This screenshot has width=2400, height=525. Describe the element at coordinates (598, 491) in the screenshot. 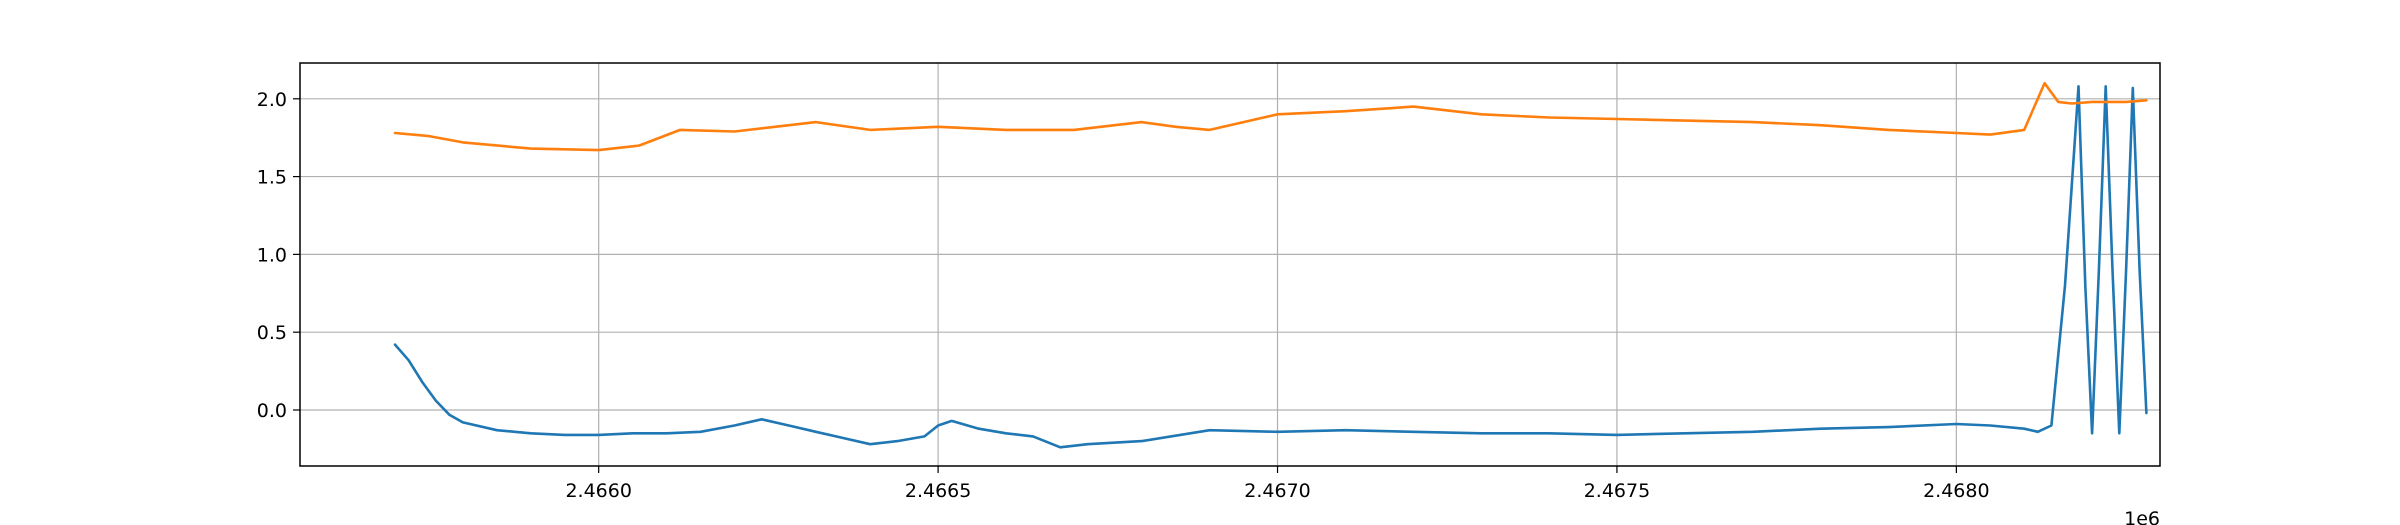

I see `x-tick-label: 2.4660` at that location.